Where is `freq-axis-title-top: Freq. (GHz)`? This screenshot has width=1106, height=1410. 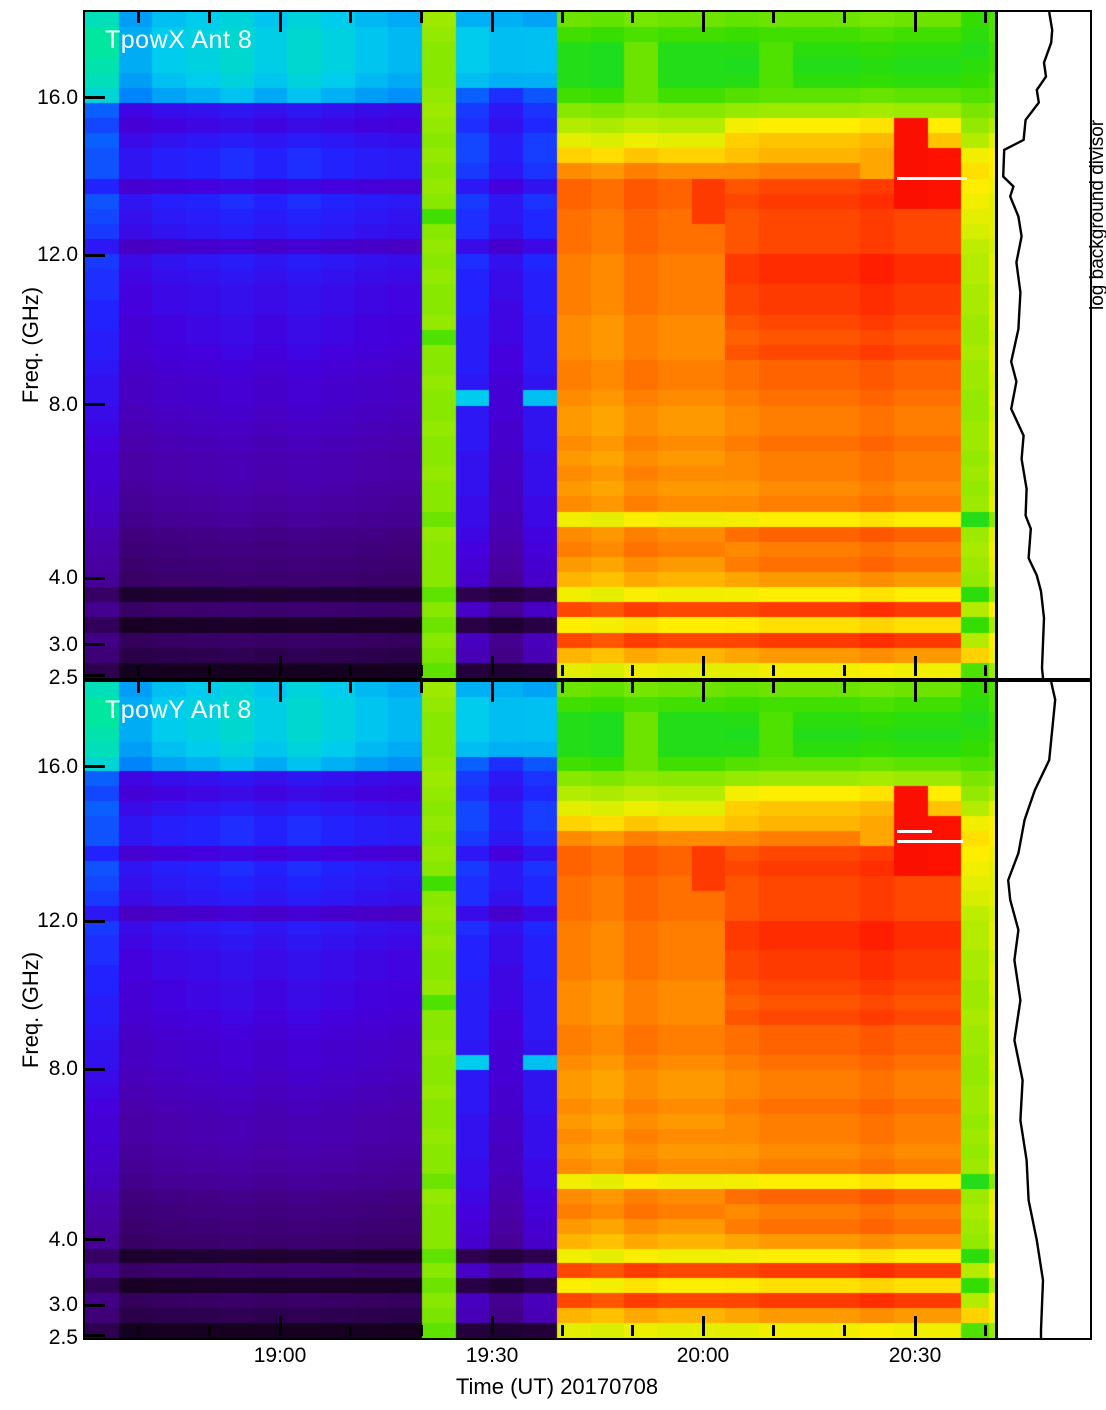 freq-axis-title-top: Freq. (GHz) is located at coordinates (30, 345).